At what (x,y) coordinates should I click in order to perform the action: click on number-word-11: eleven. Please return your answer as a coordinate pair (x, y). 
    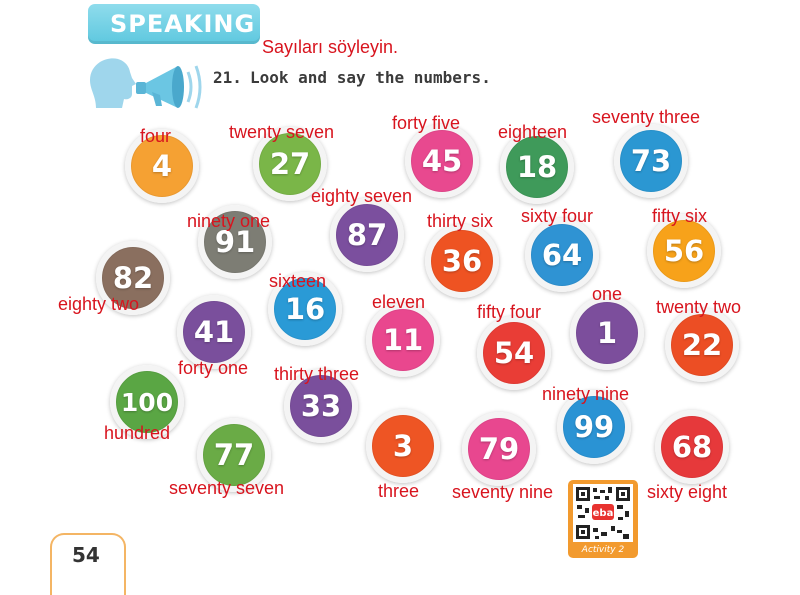
    Looking at the image, I should click on (399, 302).